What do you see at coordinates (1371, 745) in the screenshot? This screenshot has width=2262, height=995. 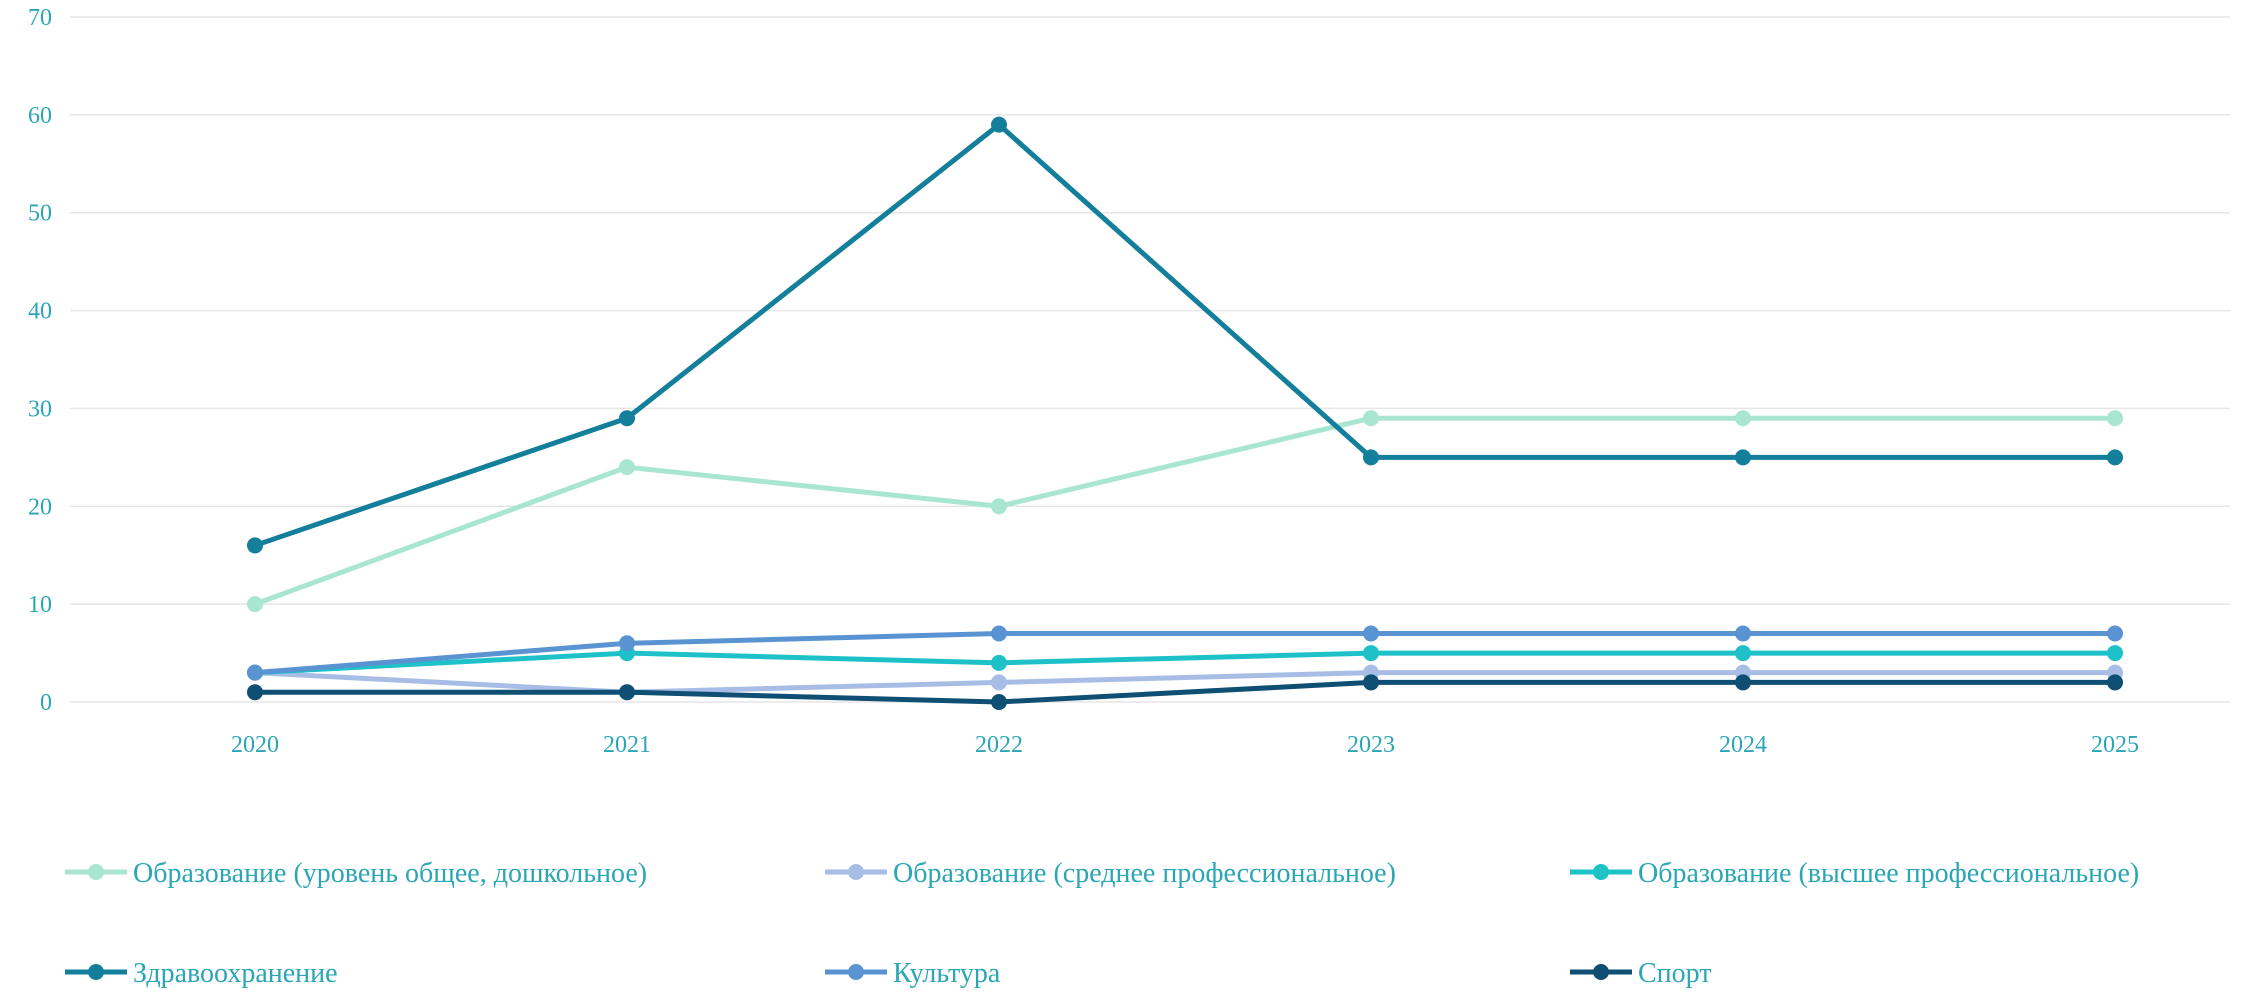 I see `x-tick-label: 2023` at bounding box center [1371, 745].